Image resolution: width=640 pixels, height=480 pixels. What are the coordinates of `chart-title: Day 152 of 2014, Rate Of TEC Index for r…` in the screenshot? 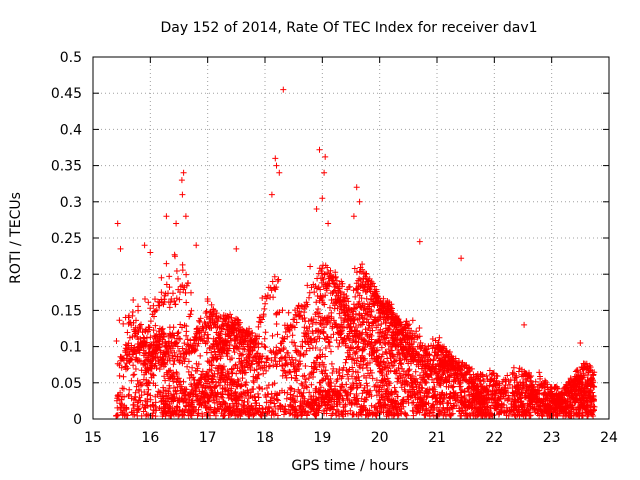 It's located at (348, 28).